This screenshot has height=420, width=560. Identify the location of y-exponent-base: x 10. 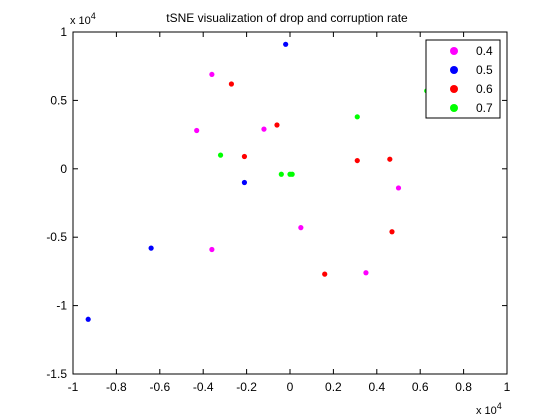
(80, 21).